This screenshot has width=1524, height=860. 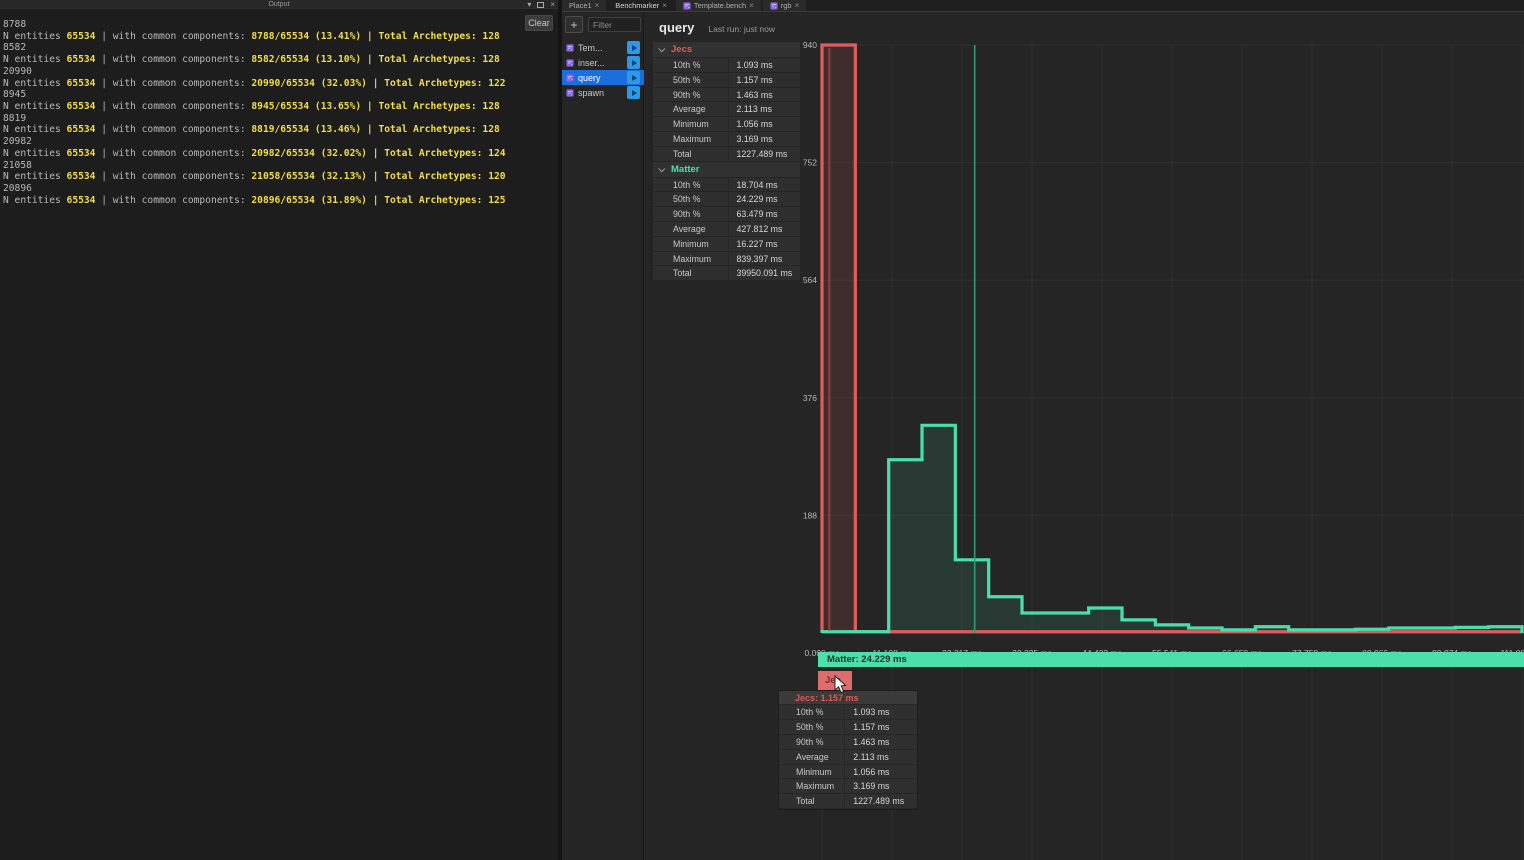 What do you see at coordinates (810, 398) in the screenshot?
I see `y-tick-label: 376` at bounding box center [810, 398].